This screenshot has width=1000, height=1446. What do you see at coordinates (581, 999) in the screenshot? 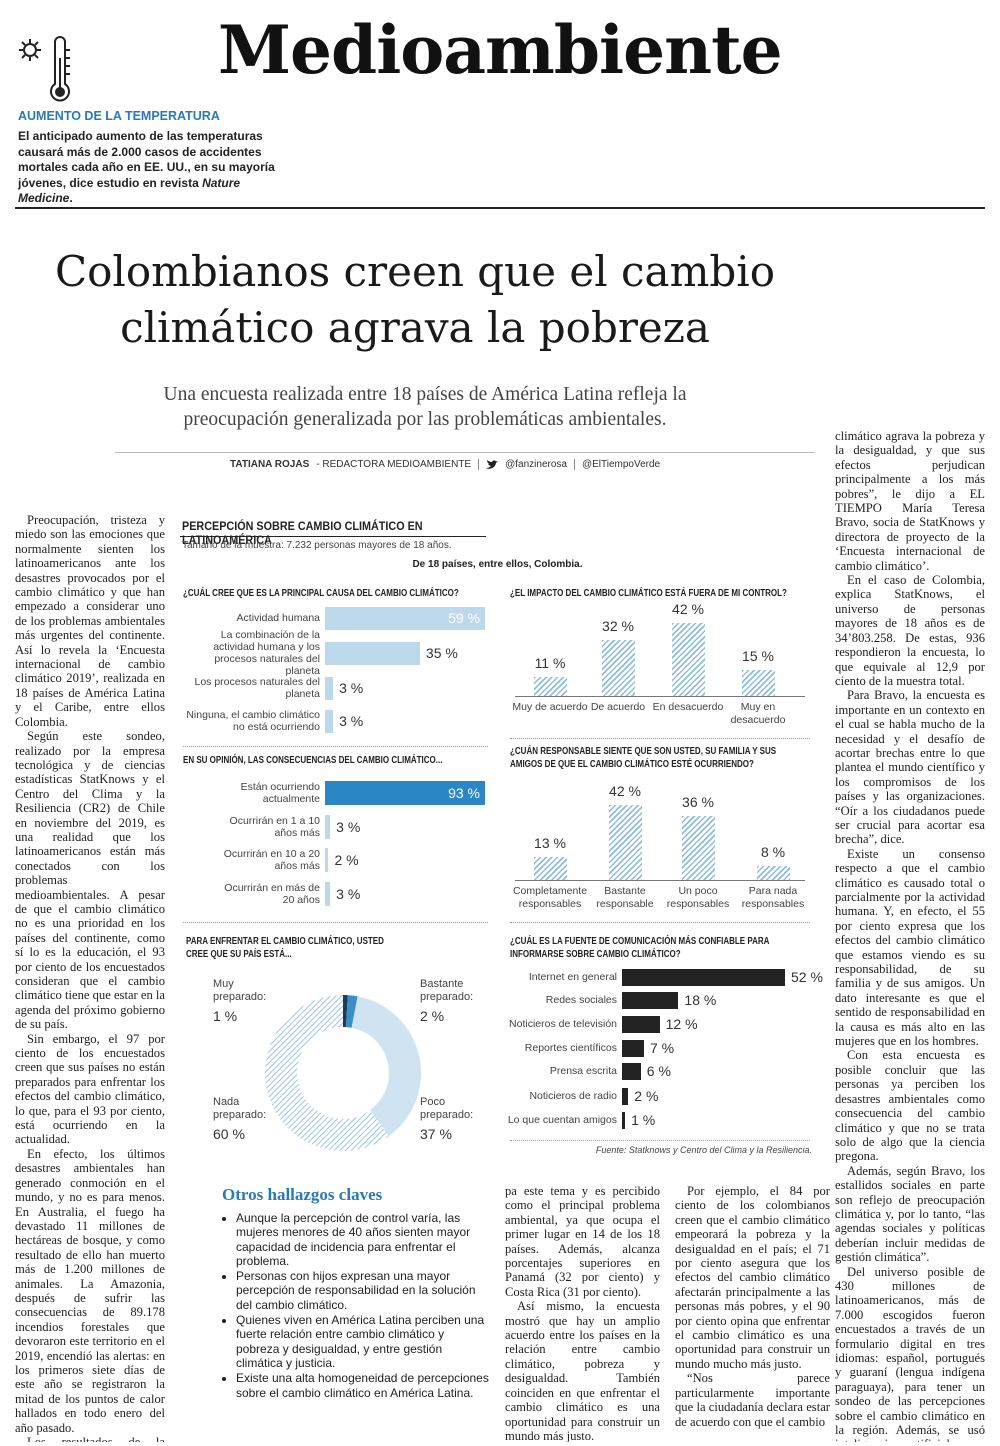
I see `category-label: Redes sociales` at bounding box center [581, 999].